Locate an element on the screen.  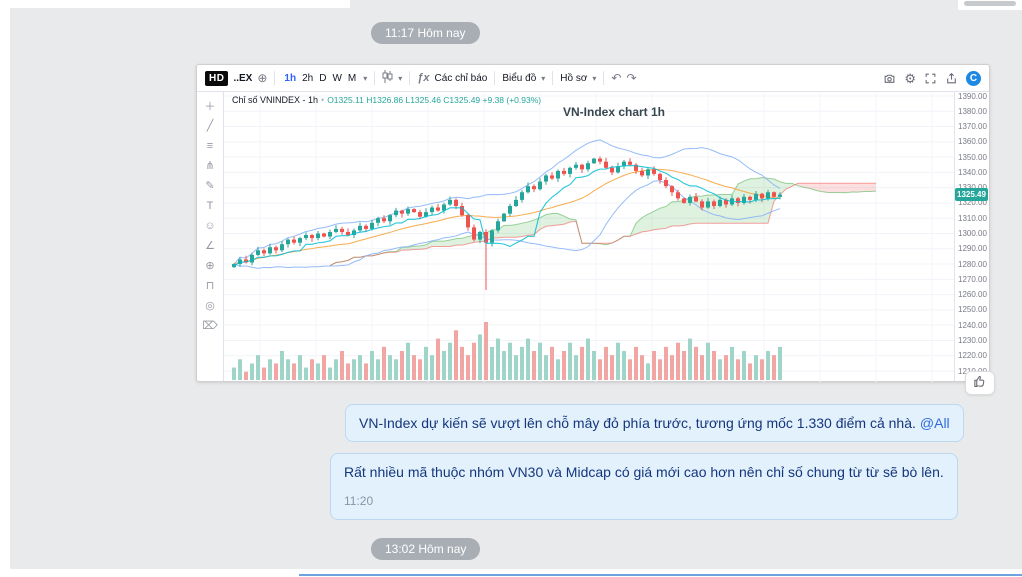
magnet-tool: ⊓ is located at coordinates (210, 286).